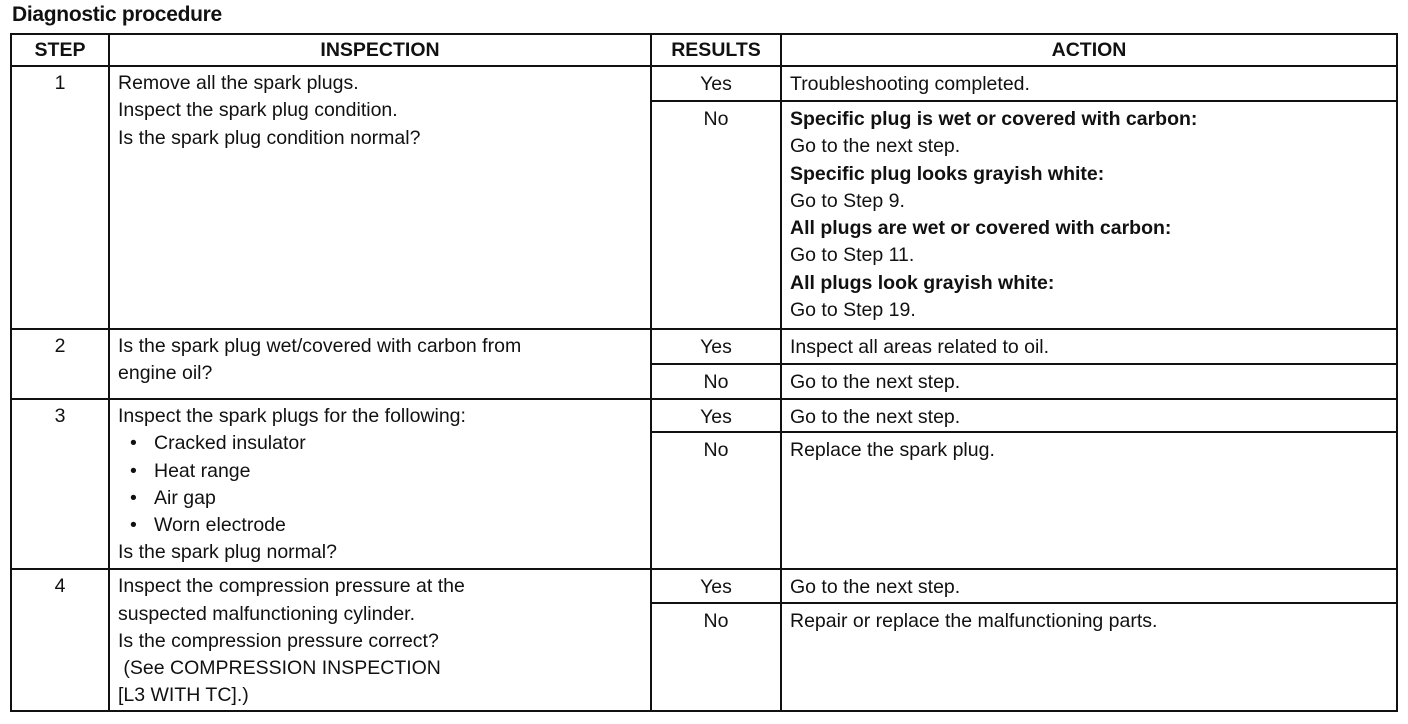 This screenshot has height=724, width=1408. Describe the element at coordinates (892, 450) in the screenshot. I see `action-line: Replace the spark plug.` at that location.